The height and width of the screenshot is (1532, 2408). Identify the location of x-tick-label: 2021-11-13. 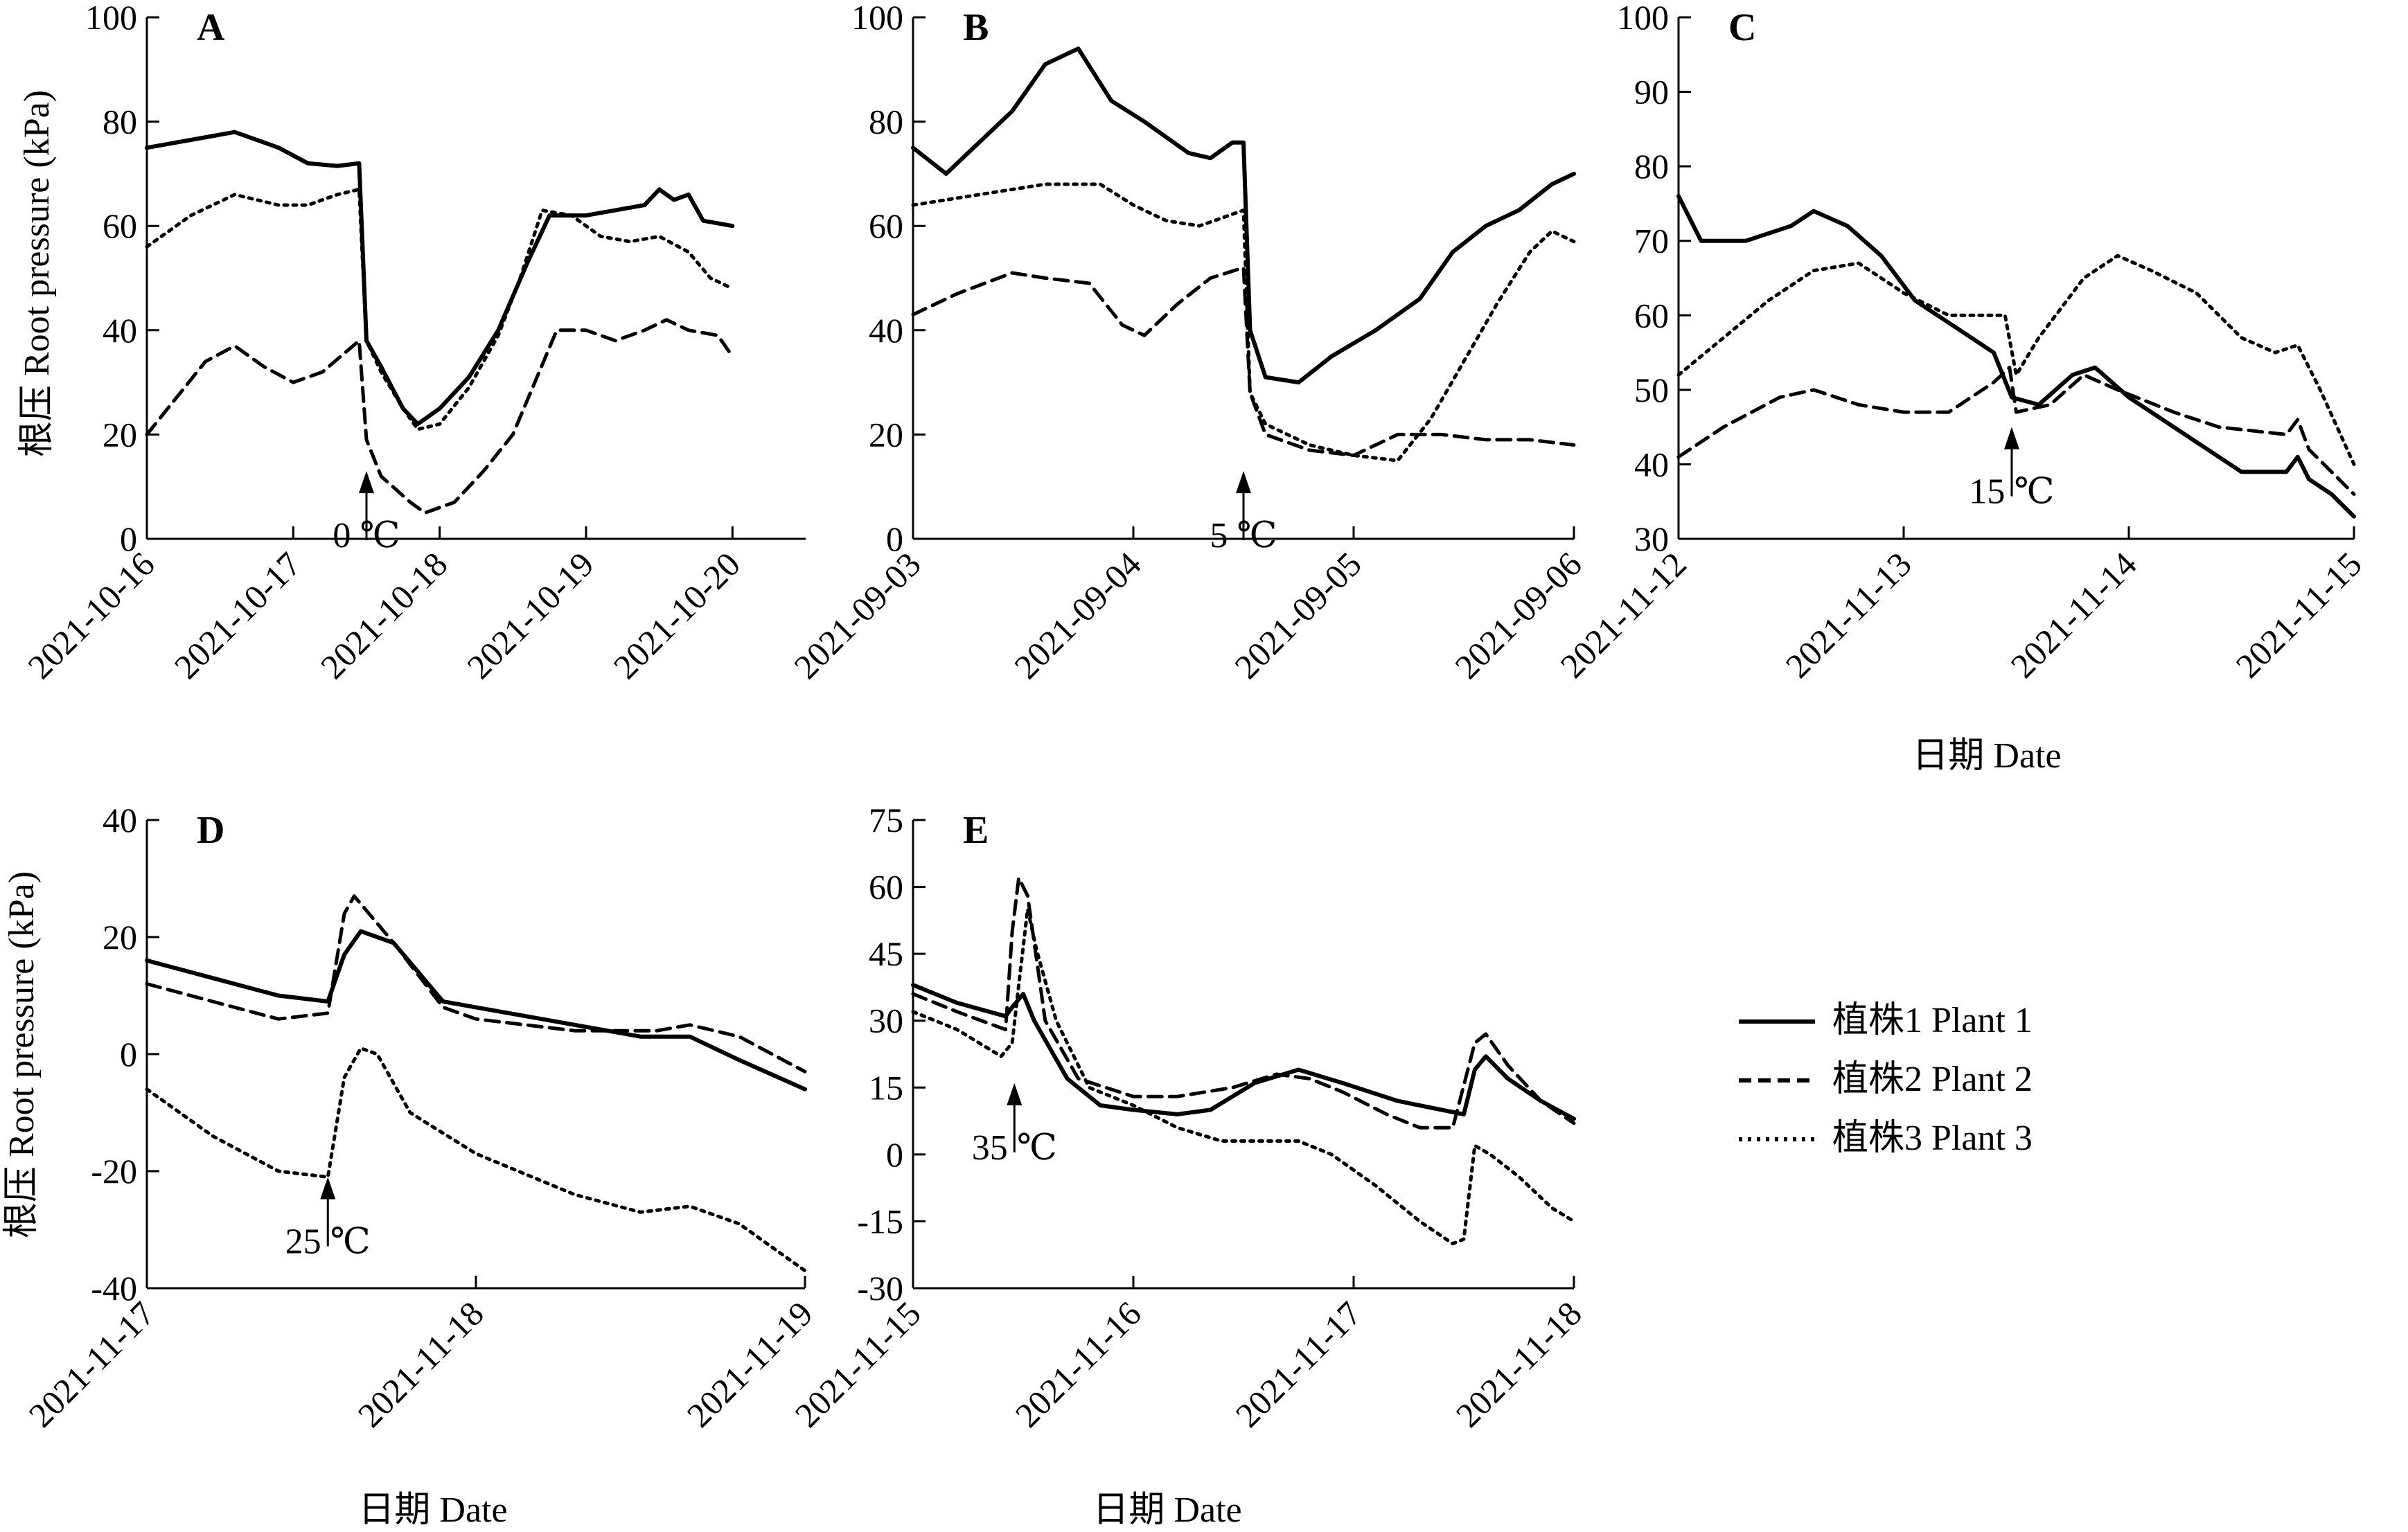
(1848, 614).